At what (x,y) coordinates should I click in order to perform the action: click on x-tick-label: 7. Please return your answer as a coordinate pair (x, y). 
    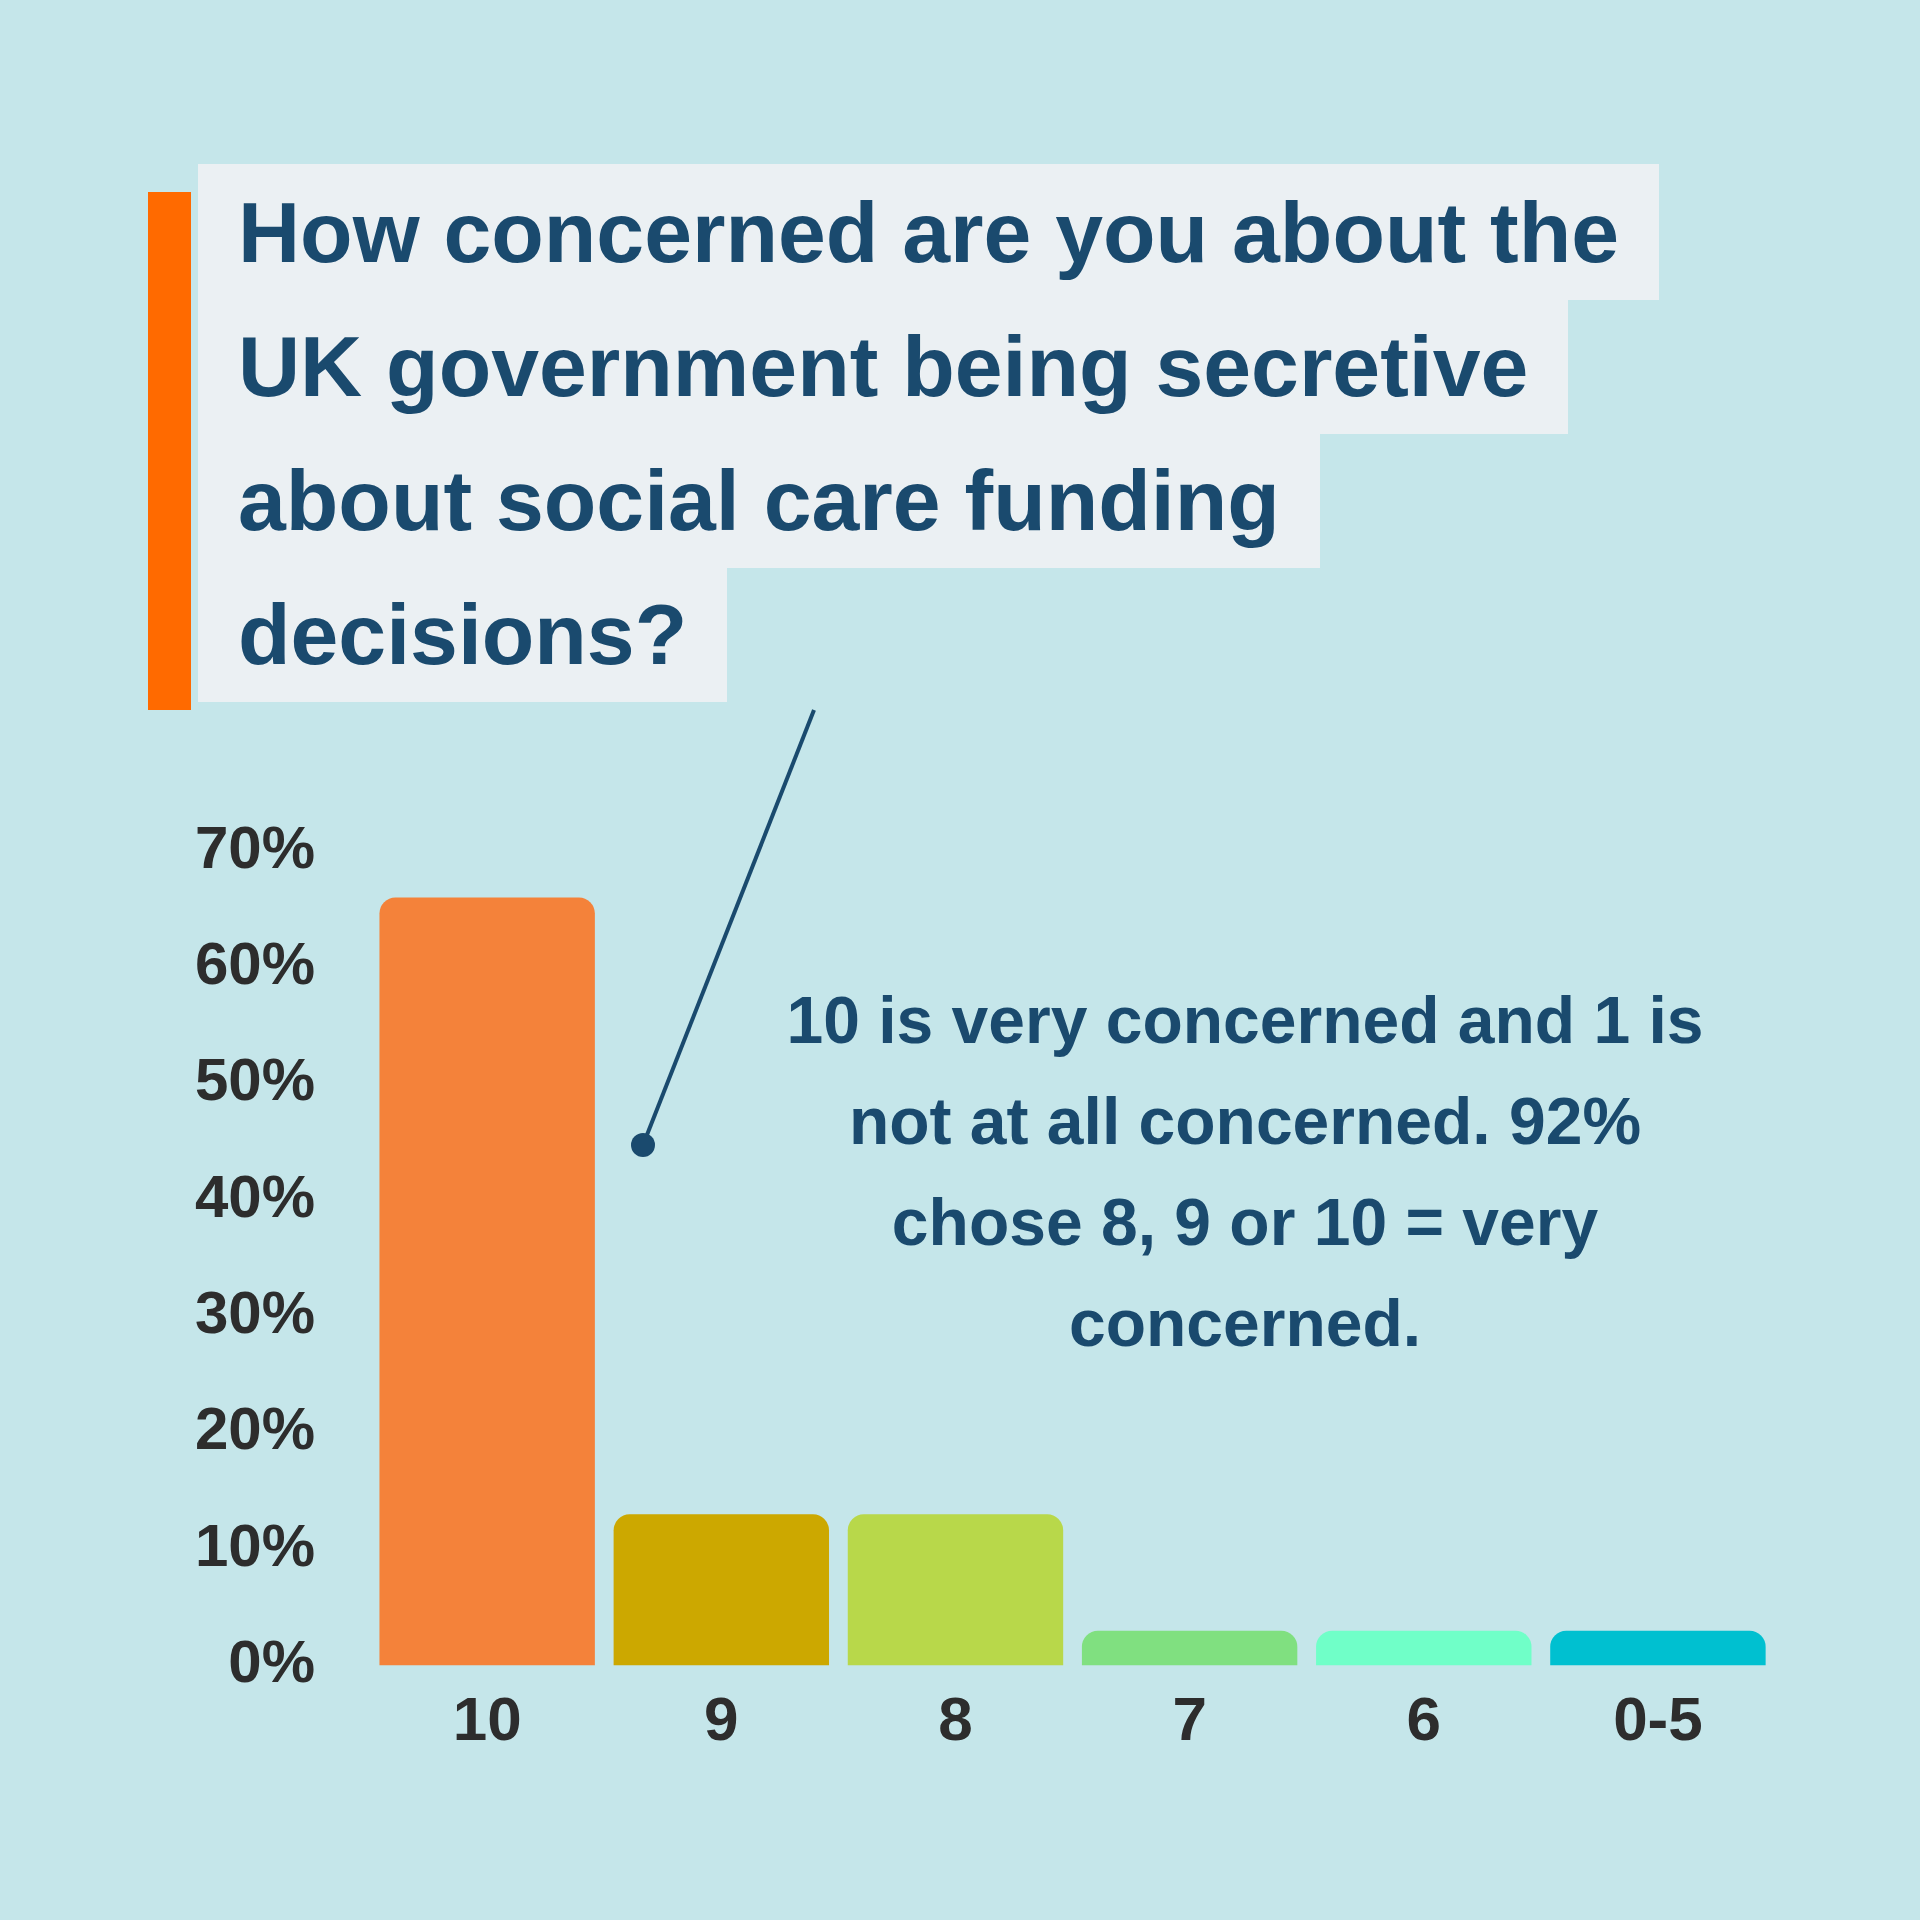
    Looking at the image, I should click on (1189, 1718).